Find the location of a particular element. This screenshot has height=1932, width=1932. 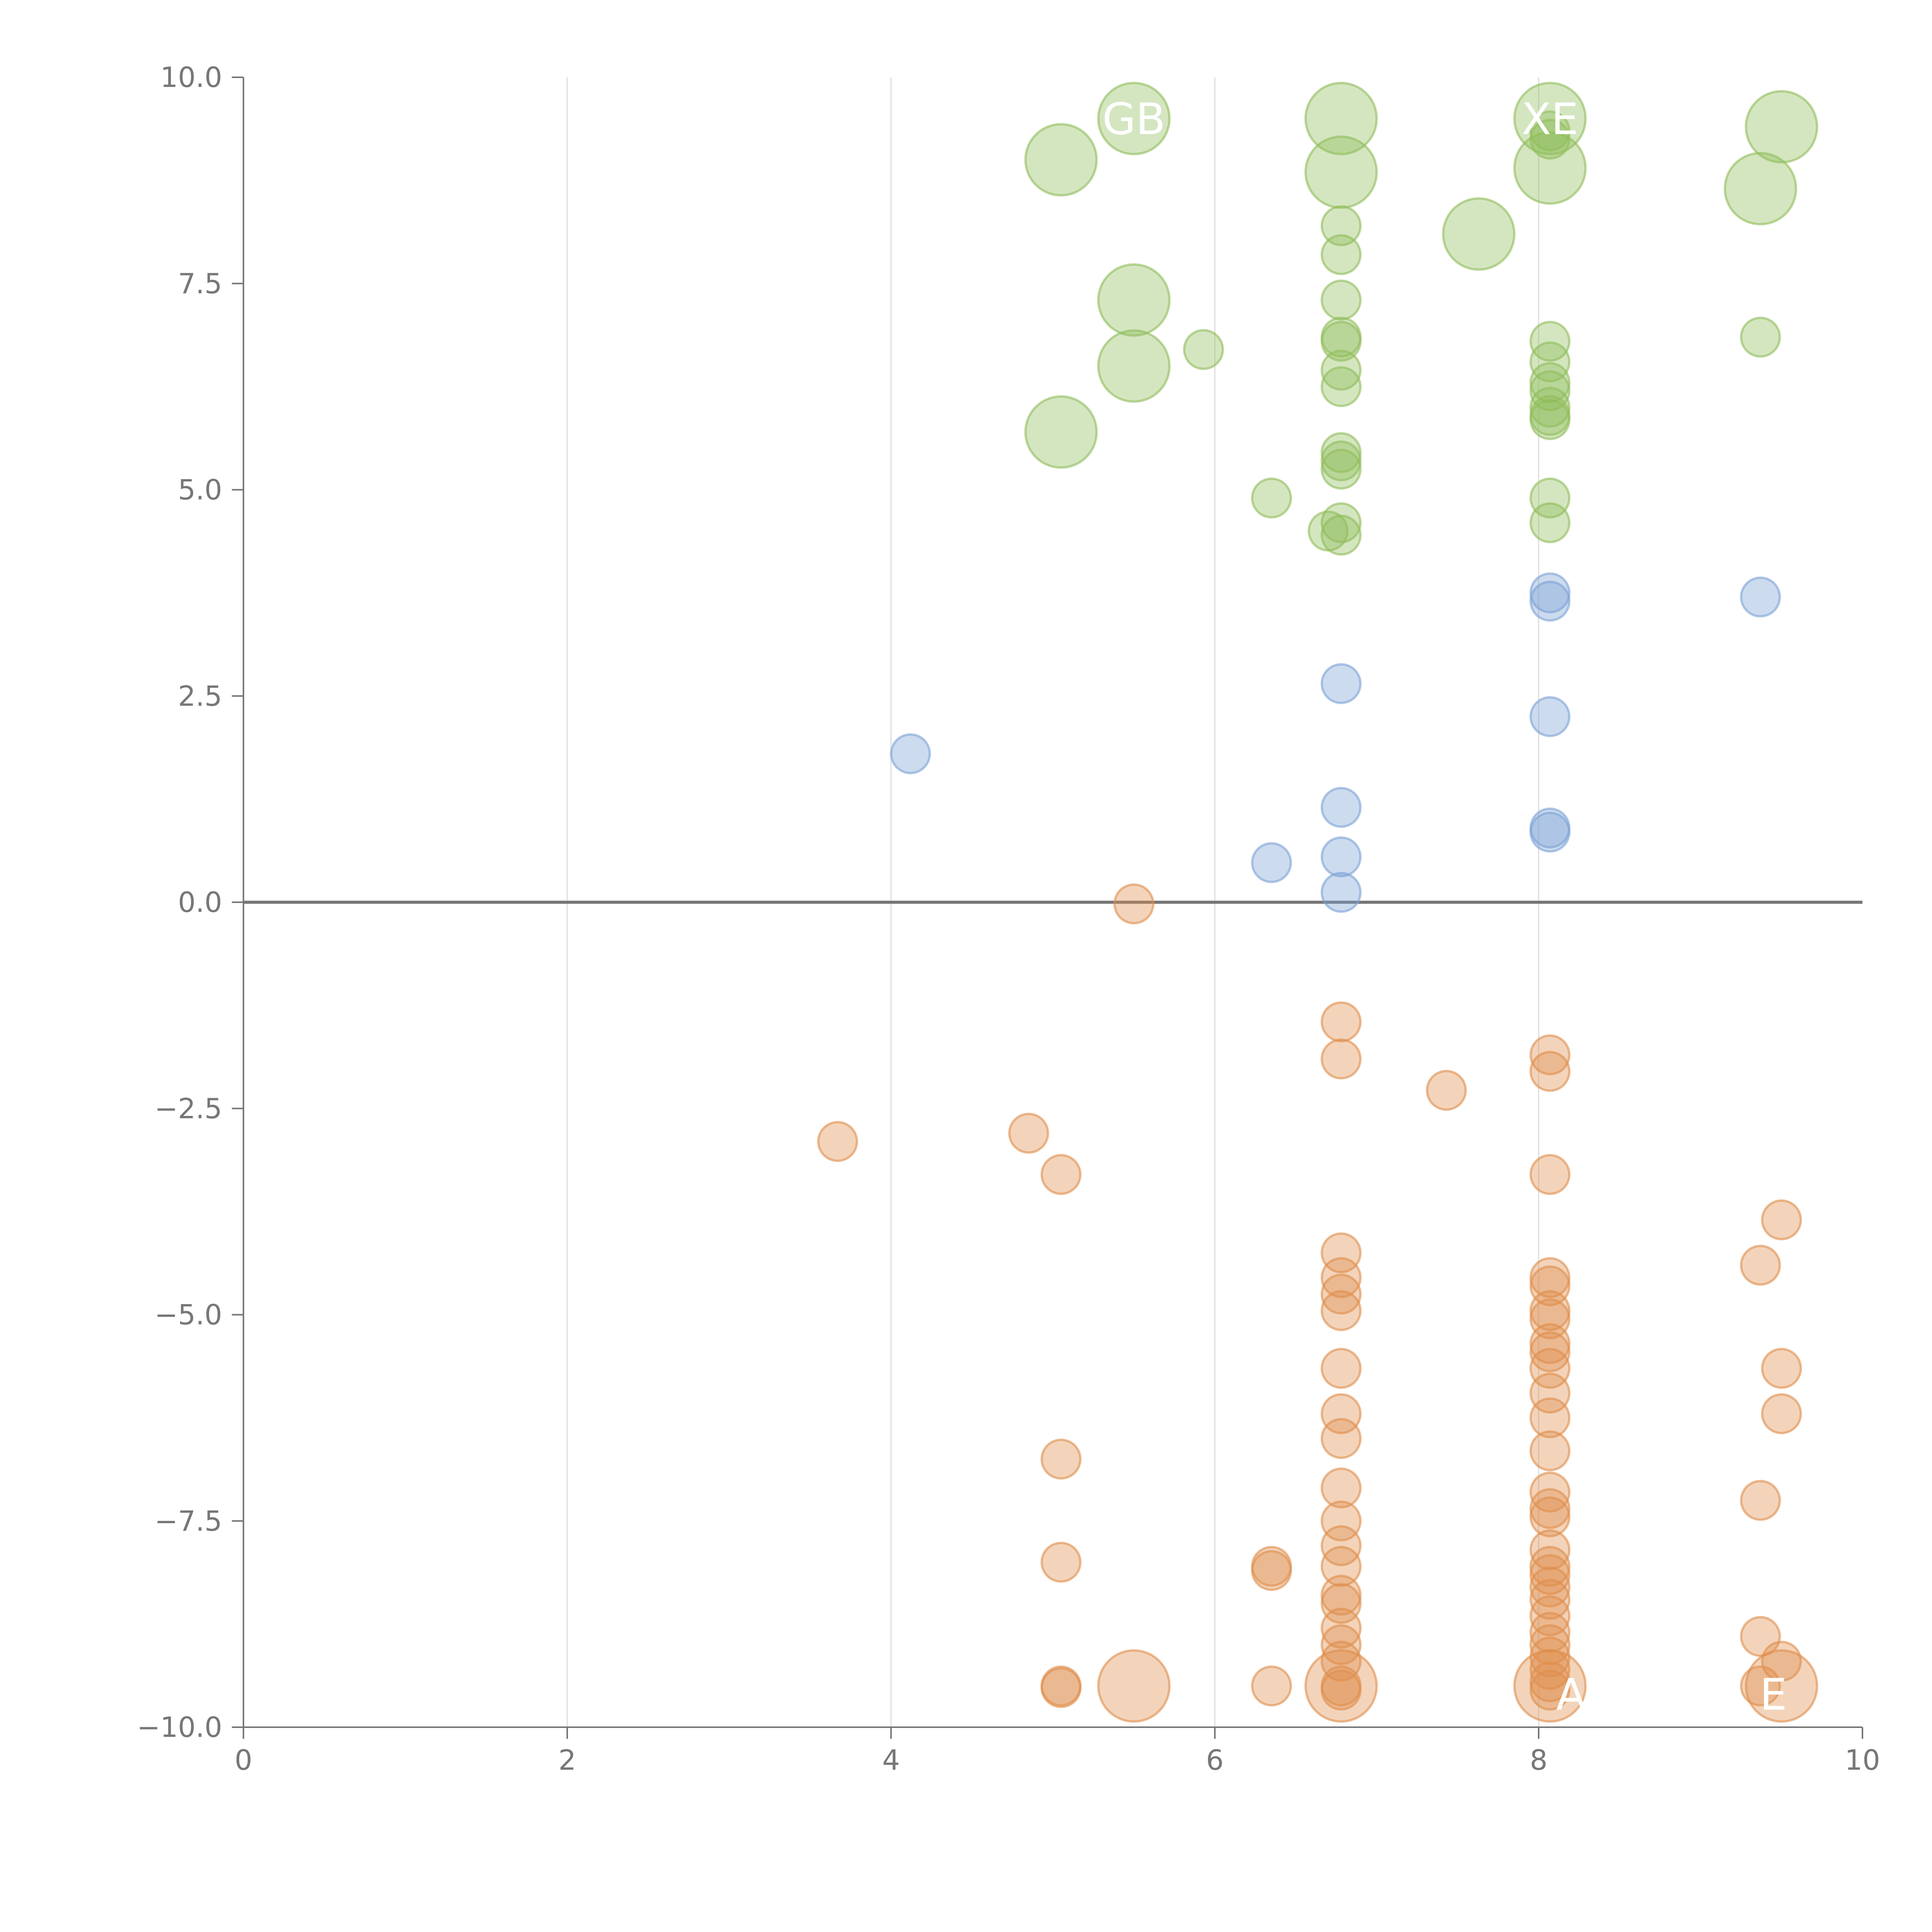

y-tick-label: −10.0 is located at coordinates (179, 1727).